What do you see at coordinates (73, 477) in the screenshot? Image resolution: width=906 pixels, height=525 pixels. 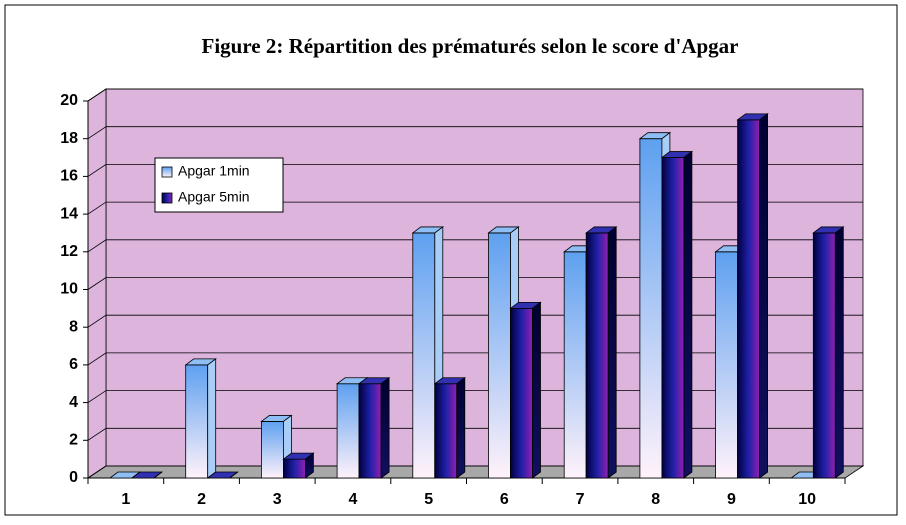 I see `y-tick-label: 0` at bounding box center [73, 477].